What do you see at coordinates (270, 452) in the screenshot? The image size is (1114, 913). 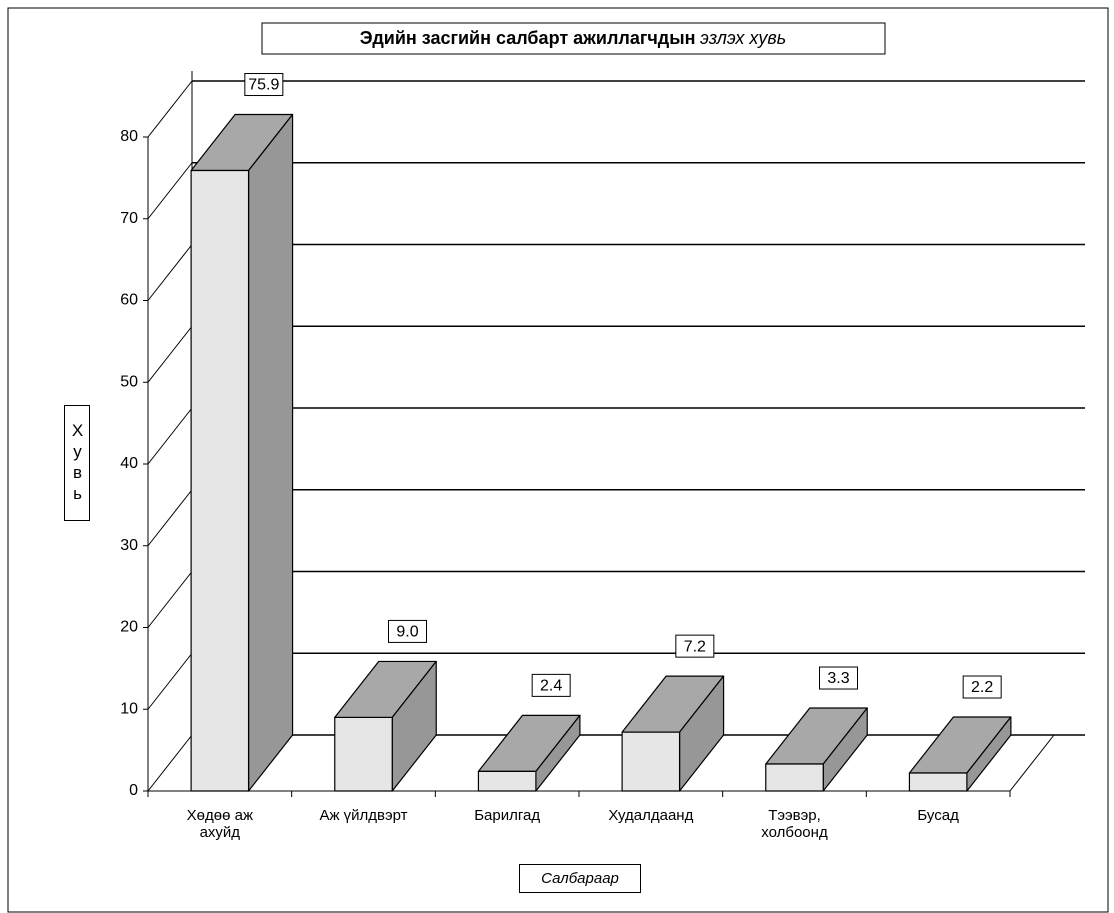 I see `bar-side` at bounding box center [270, 452].